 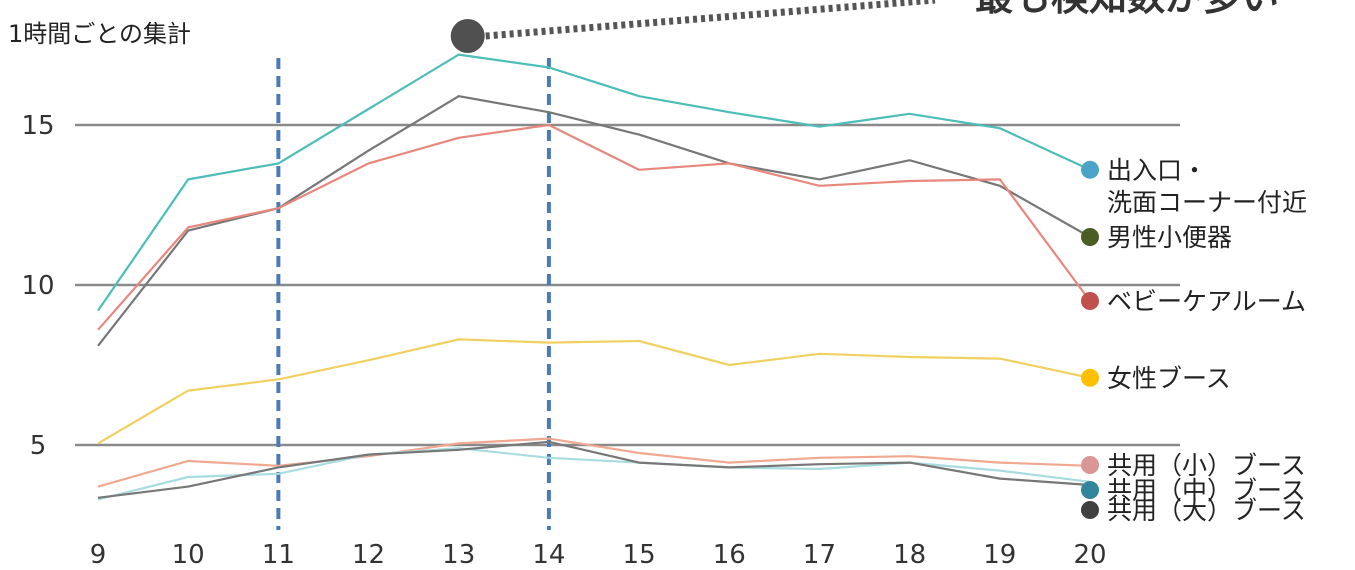 I want to click on x-tick-label: 18, so click(x=909, y=555).